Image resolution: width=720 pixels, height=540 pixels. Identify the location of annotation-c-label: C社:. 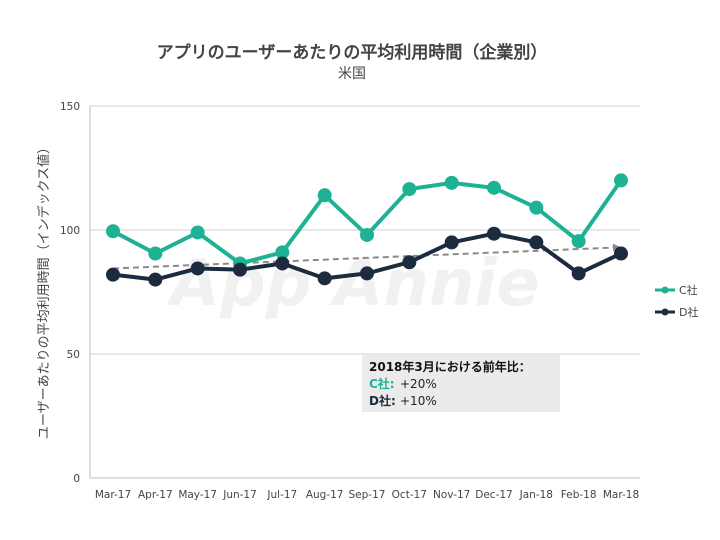
(382, 383).